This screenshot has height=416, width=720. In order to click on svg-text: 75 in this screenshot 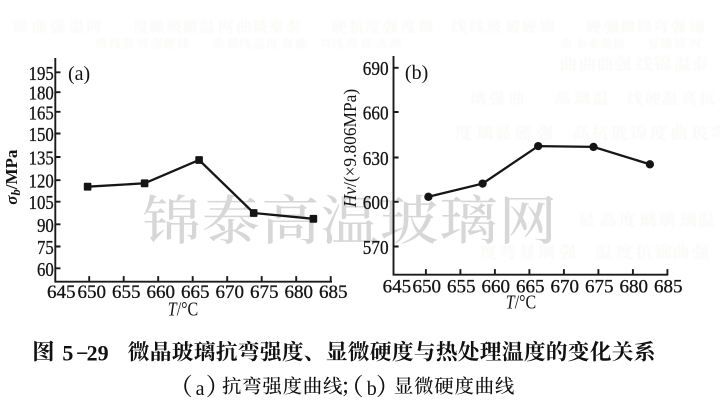, I will do `click(45, 248)`.